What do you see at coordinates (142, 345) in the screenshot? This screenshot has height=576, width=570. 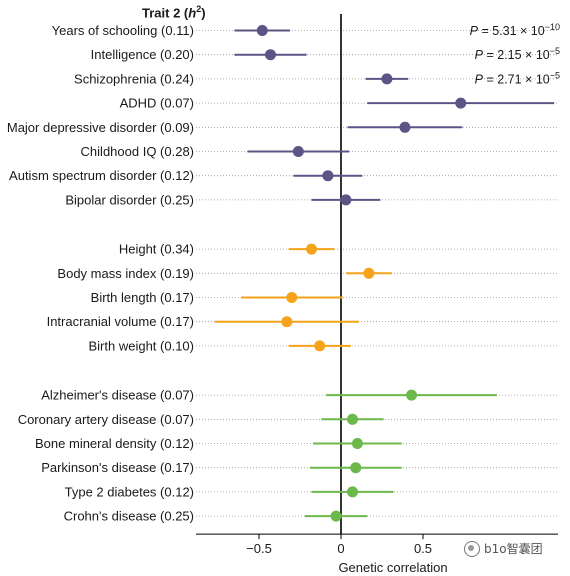 I see `row-label: Birth weight (0.10)` at bounding box center [142, 345].